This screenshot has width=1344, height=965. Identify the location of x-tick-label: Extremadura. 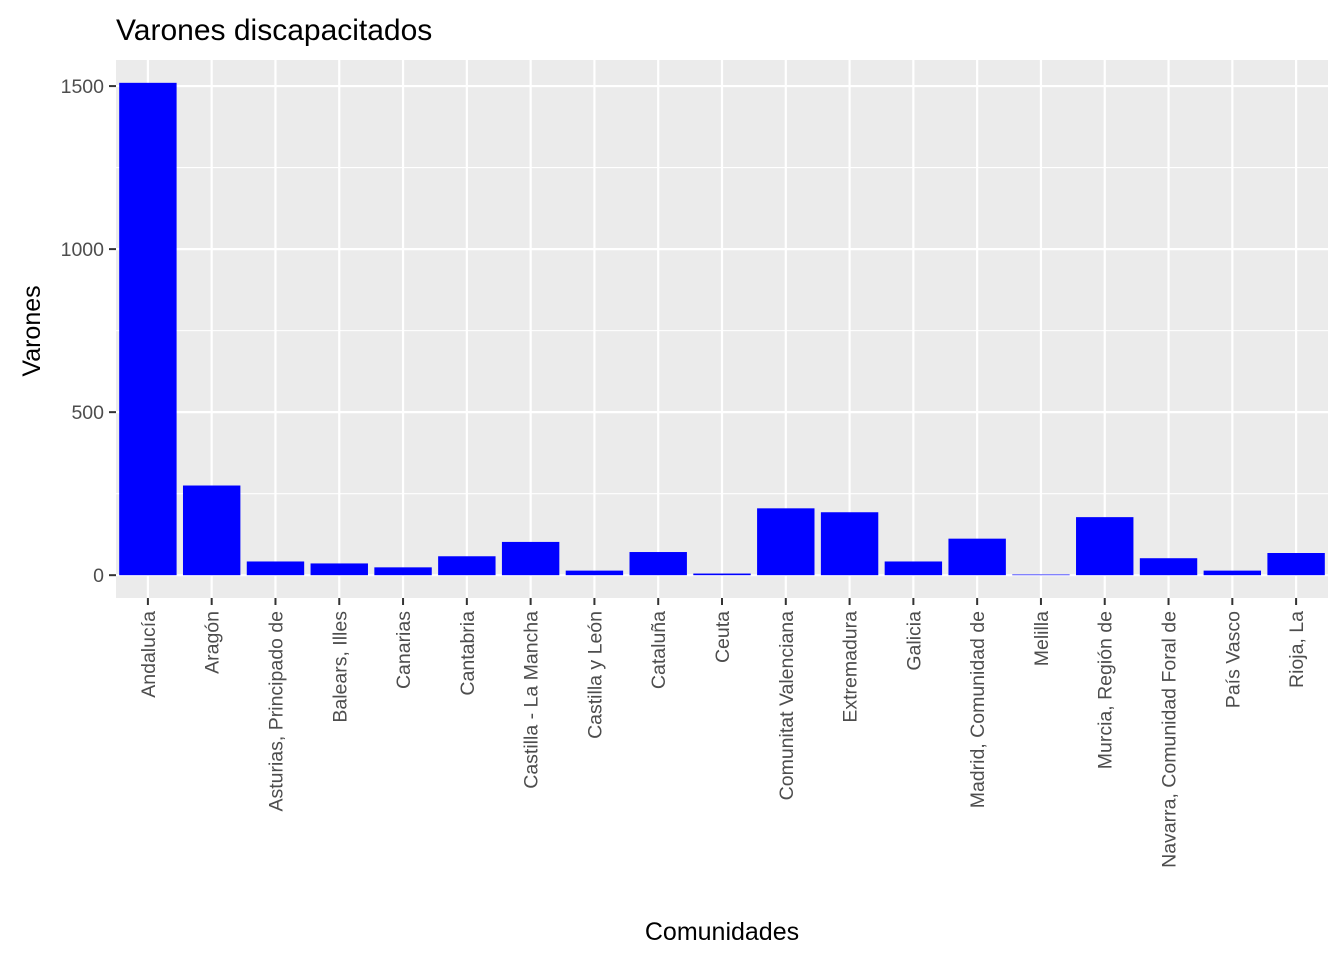
(851, 667).